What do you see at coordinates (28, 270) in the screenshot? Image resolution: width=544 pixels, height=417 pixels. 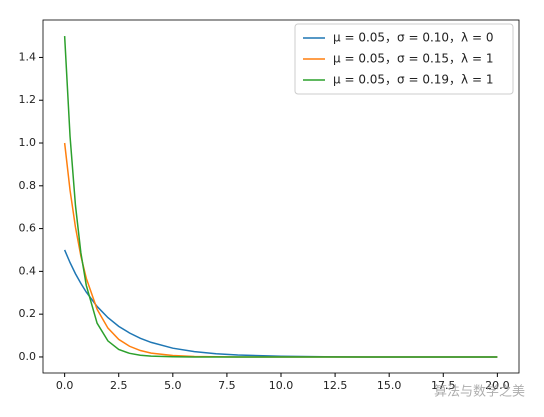 I see `y-tick-label: 0.4` at bounding box center [28, 270].